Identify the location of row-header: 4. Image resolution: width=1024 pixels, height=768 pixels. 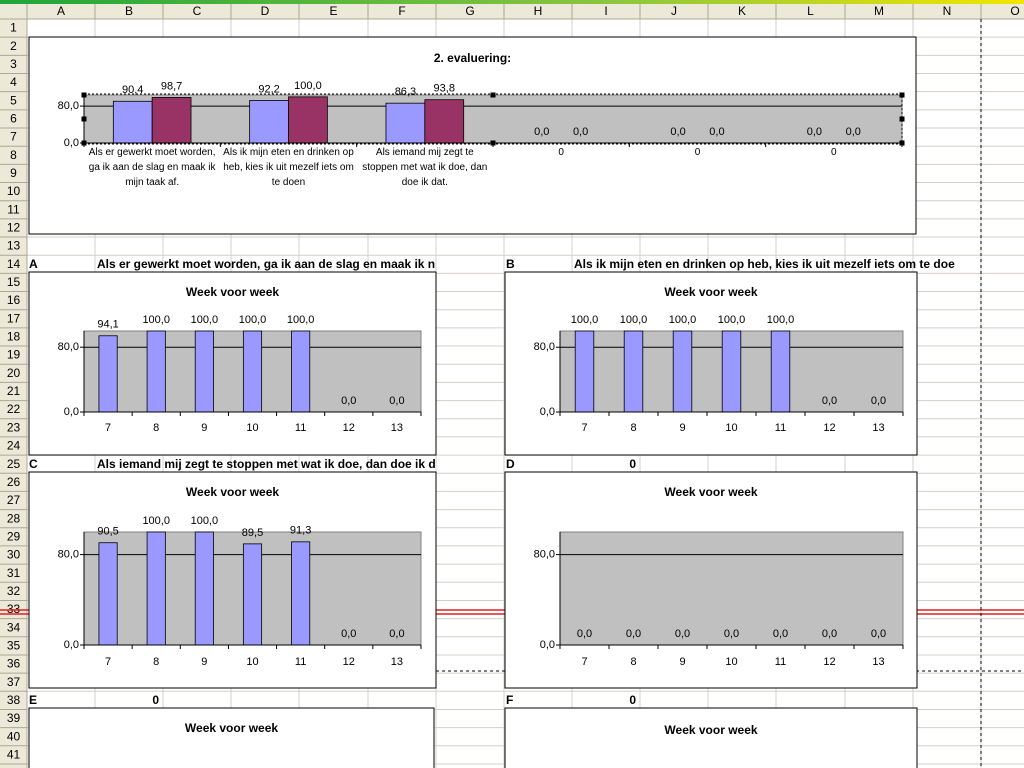
(13, 82).